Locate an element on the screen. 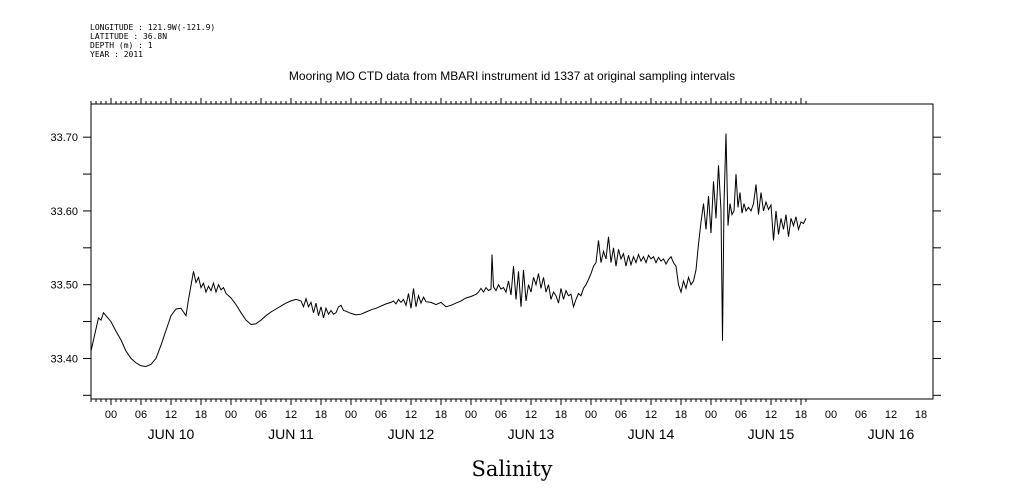 The image size is (1009, 504). day-label: JUN 12 is located at coordinates (411, 434).